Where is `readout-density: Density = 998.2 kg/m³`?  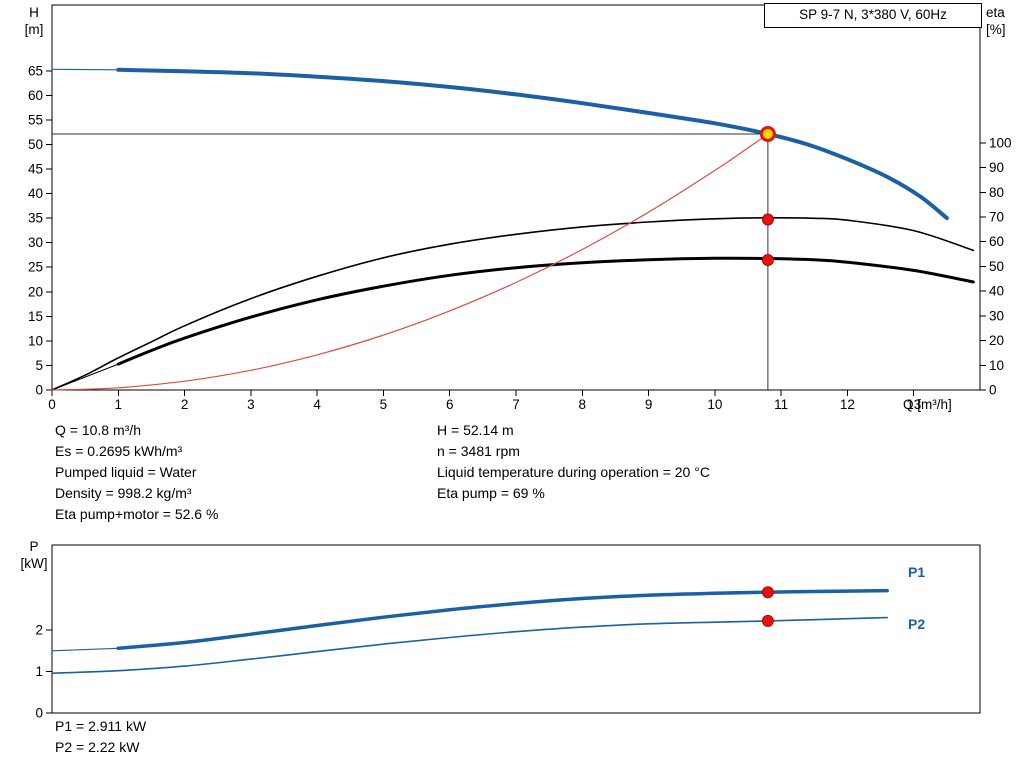
readout-density: Density = 998.2 kg/m³ is located at coordinates (123, 493).